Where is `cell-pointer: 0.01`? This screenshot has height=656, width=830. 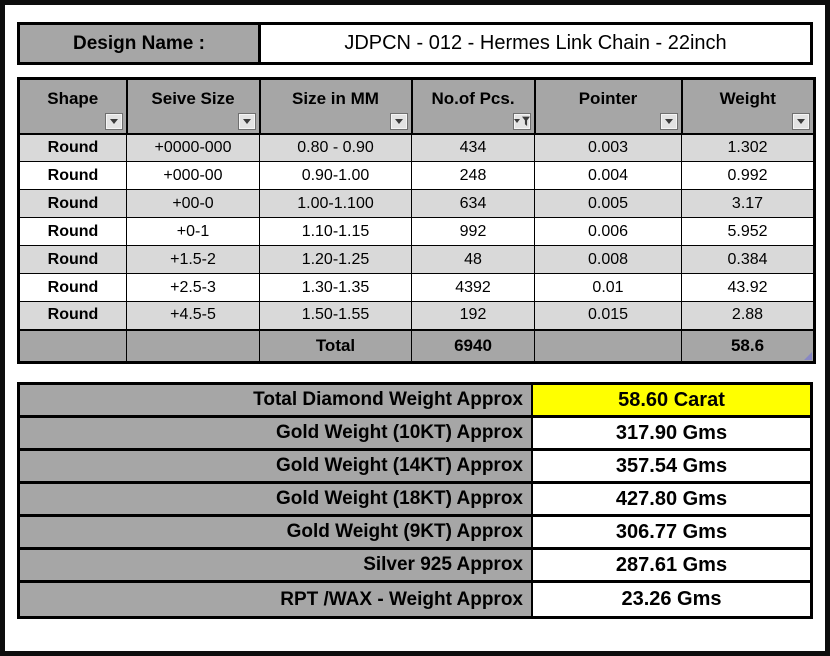 cell-pointer: 0.01 is located at coordinates (608, 287).